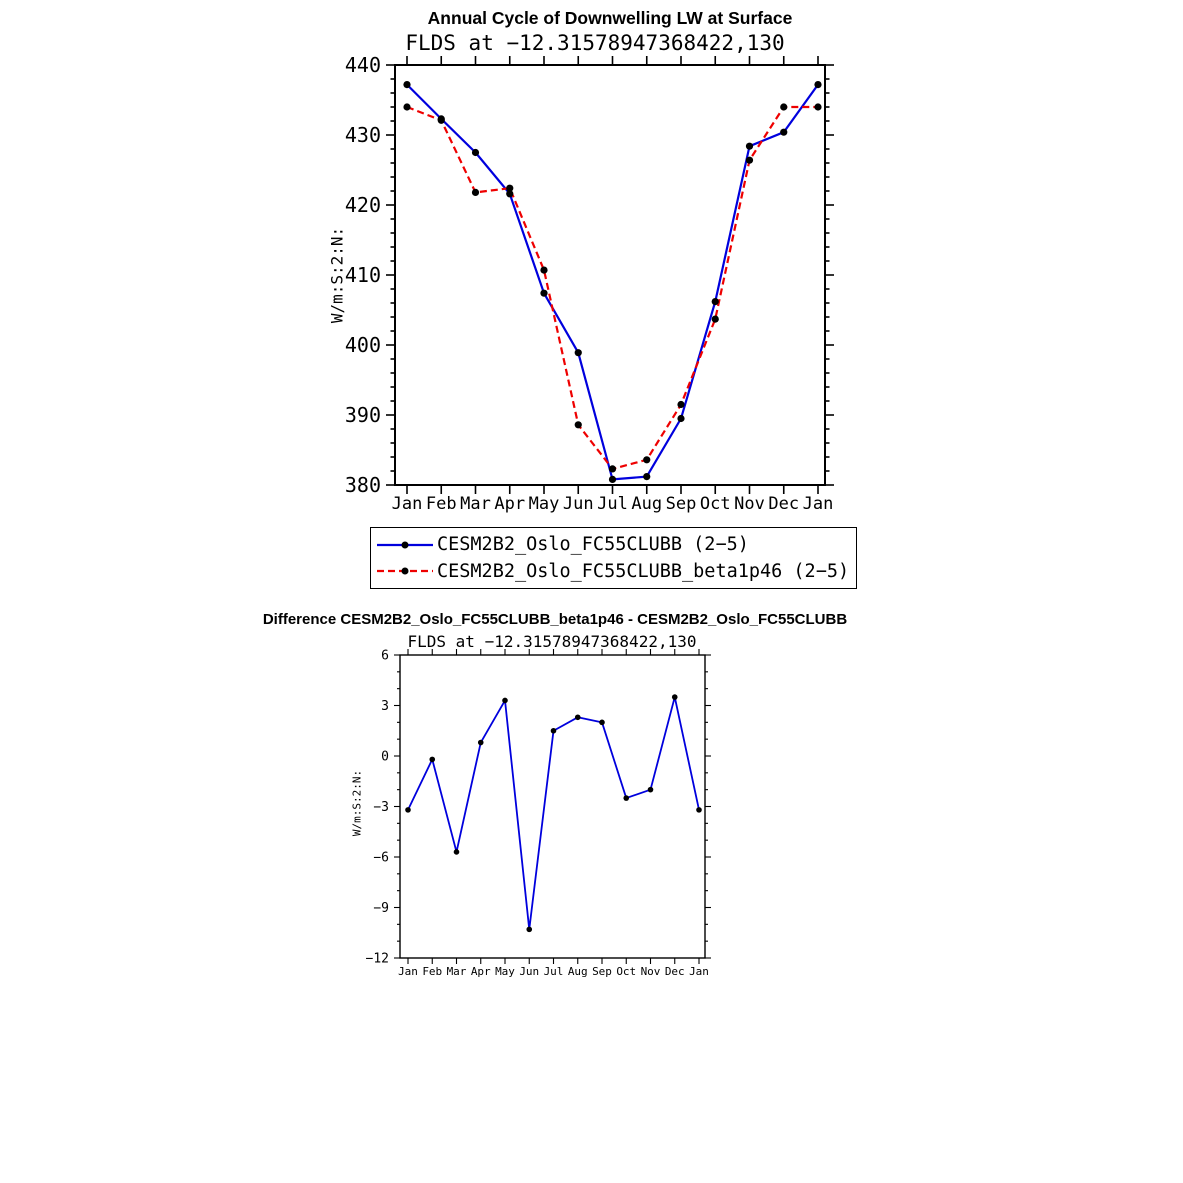  I want to click on legend-label-series-1: CESM2B2_Oslo_FC55CLUBB (2−5), so click(593, 545).